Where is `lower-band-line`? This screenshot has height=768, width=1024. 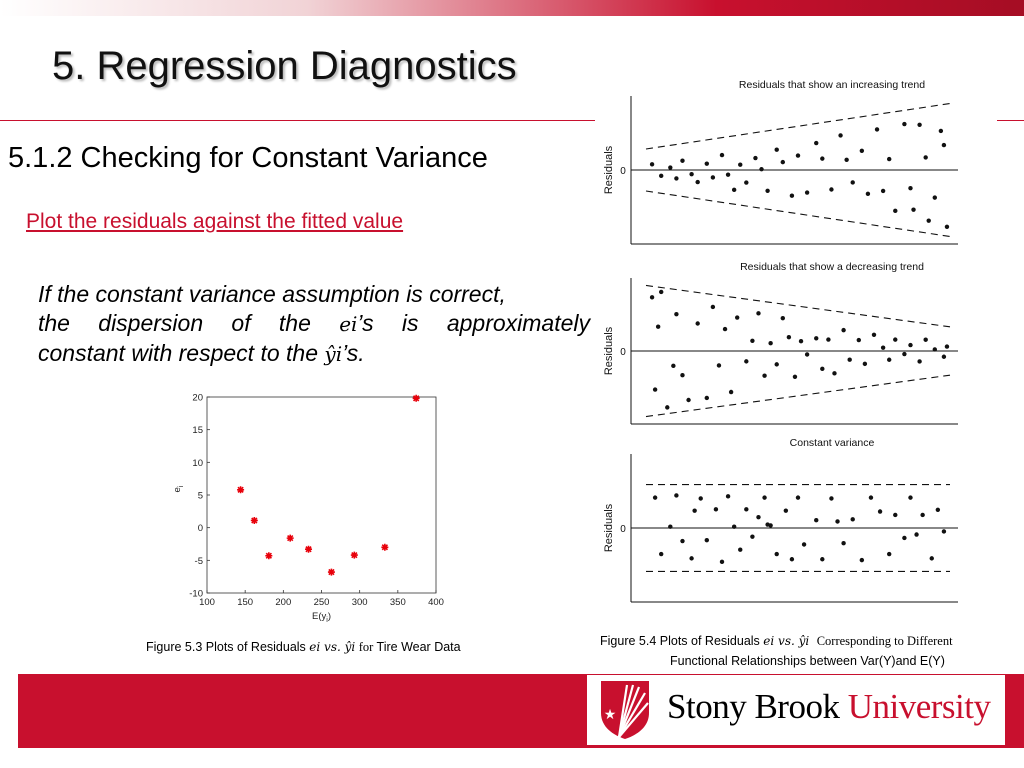 lower-band-line is located at coordinates (798, 214).